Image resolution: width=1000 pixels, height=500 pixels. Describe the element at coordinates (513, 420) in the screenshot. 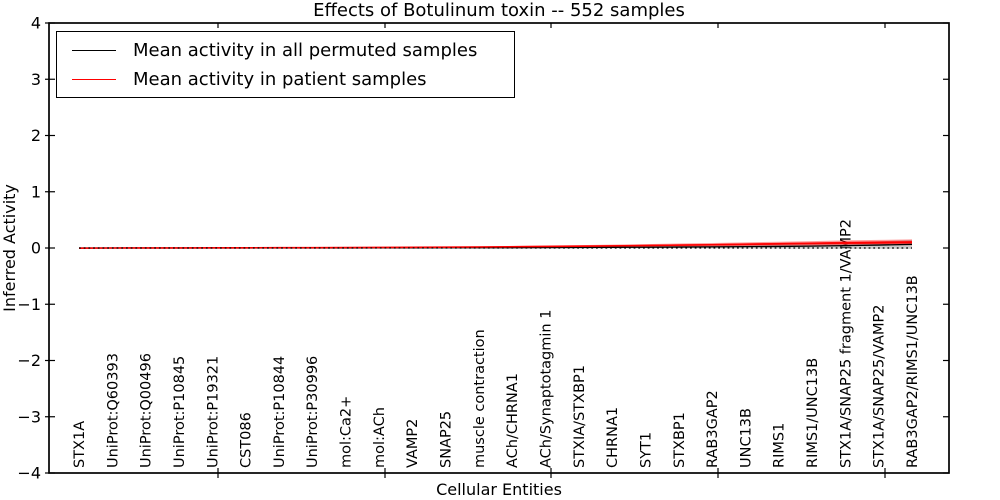

I see `x-tick-label: ACh/CHRNA1` at that location.